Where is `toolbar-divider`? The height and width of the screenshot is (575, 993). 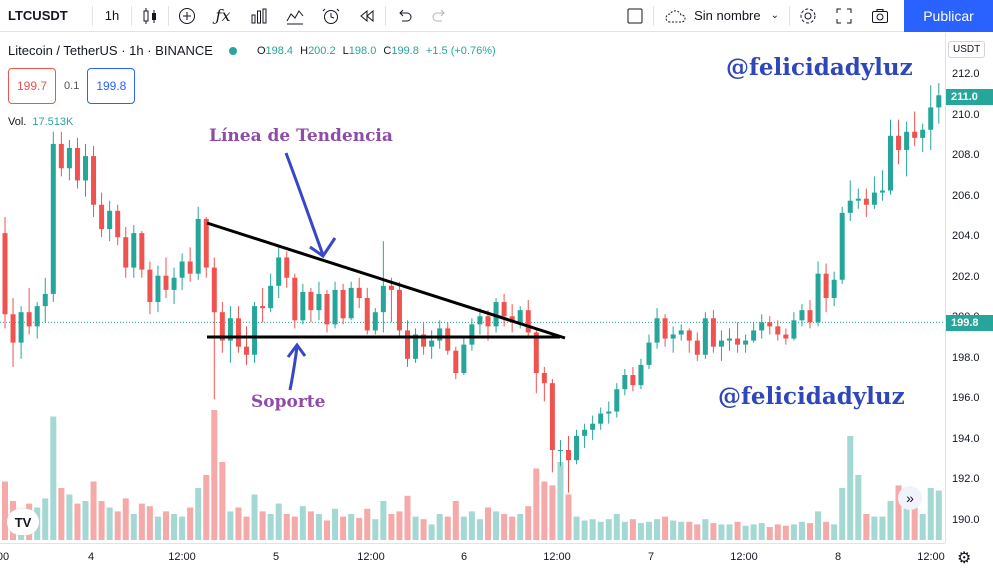
toolbar-divider is located at coordinates (131, 15).